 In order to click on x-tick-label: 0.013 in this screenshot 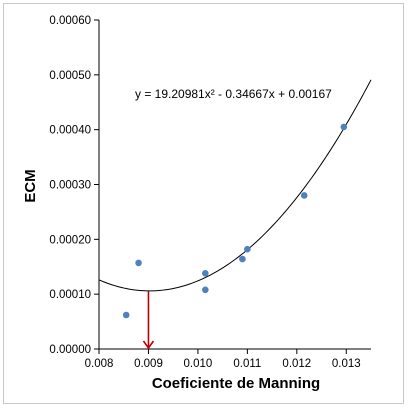, I will do `click(346, 364)`.